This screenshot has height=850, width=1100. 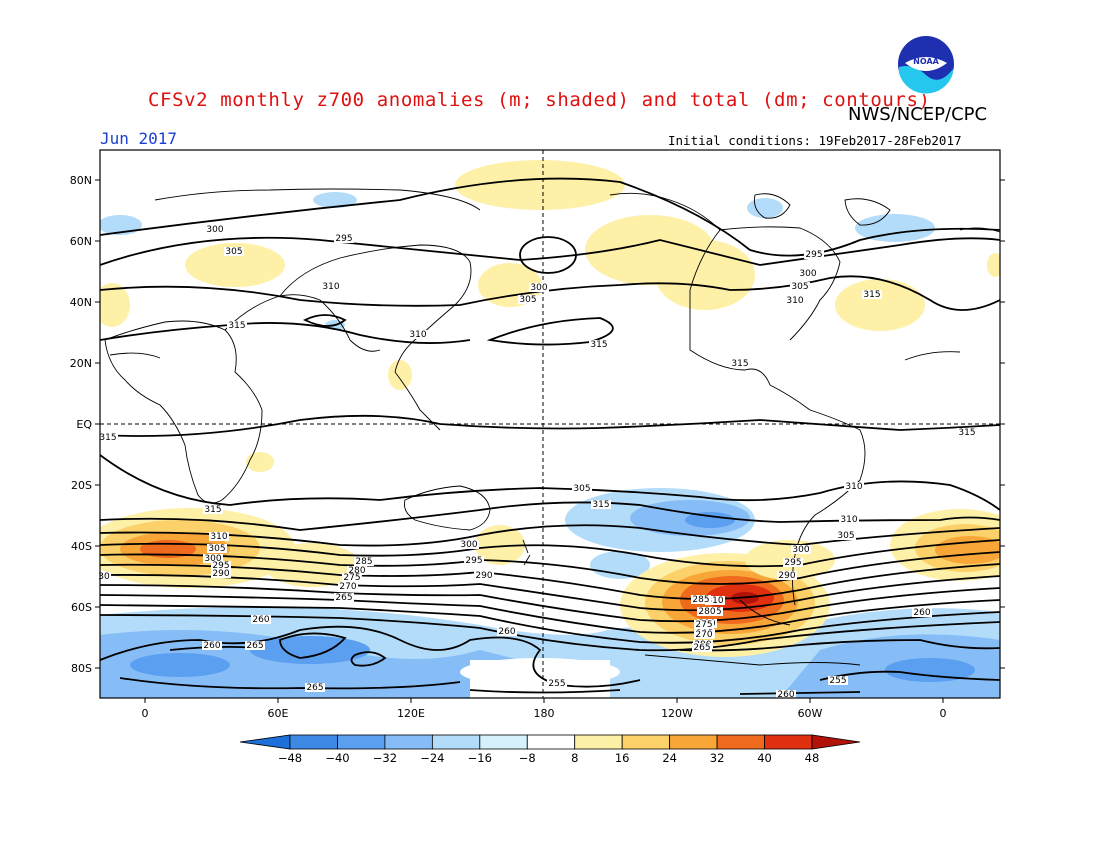 I want to click on contour-label: 30, so click(x=104, y=577).